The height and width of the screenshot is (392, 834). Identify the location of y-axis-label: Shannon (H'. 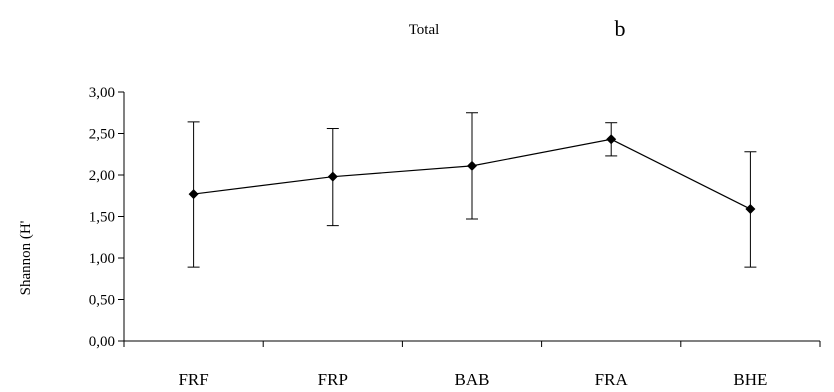
(26, 257).